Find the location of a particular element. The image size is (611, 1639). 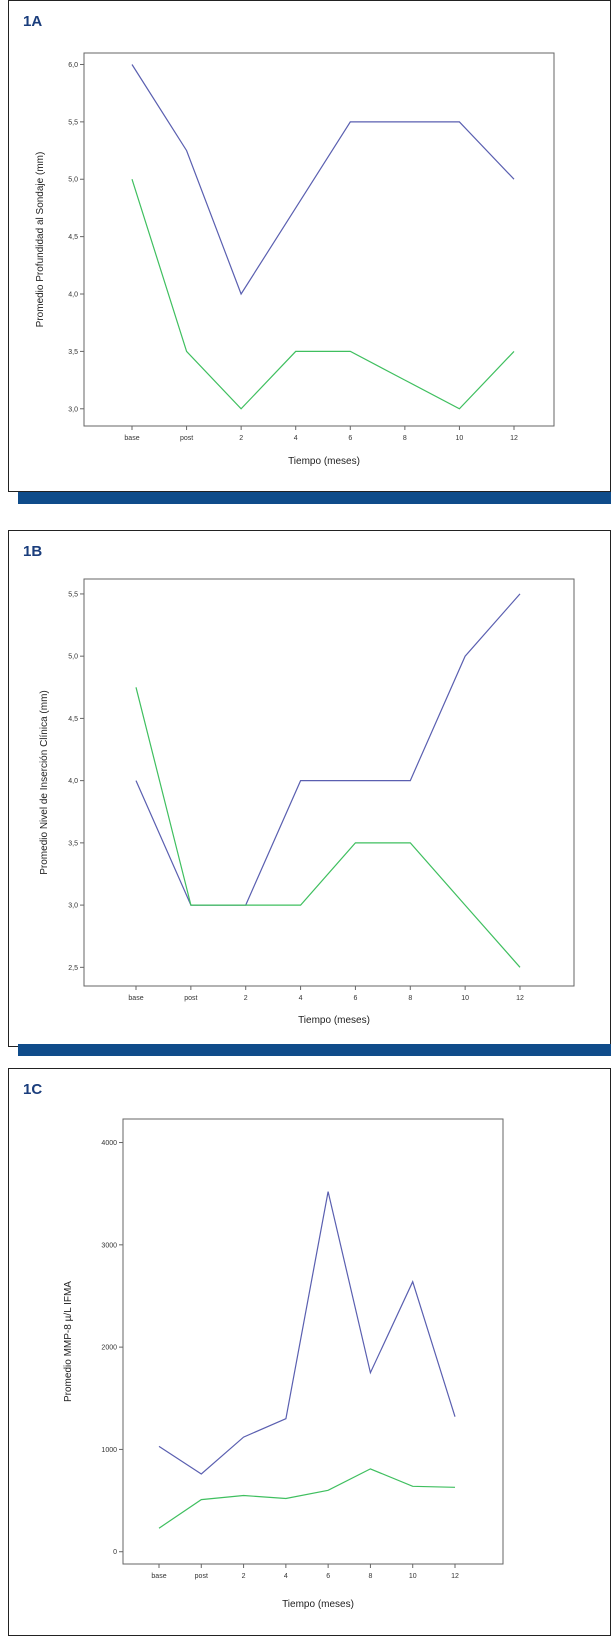

y-axis-label: Promedio Profundidad al Sondaje (mm) is located at coordinates (40, 240).